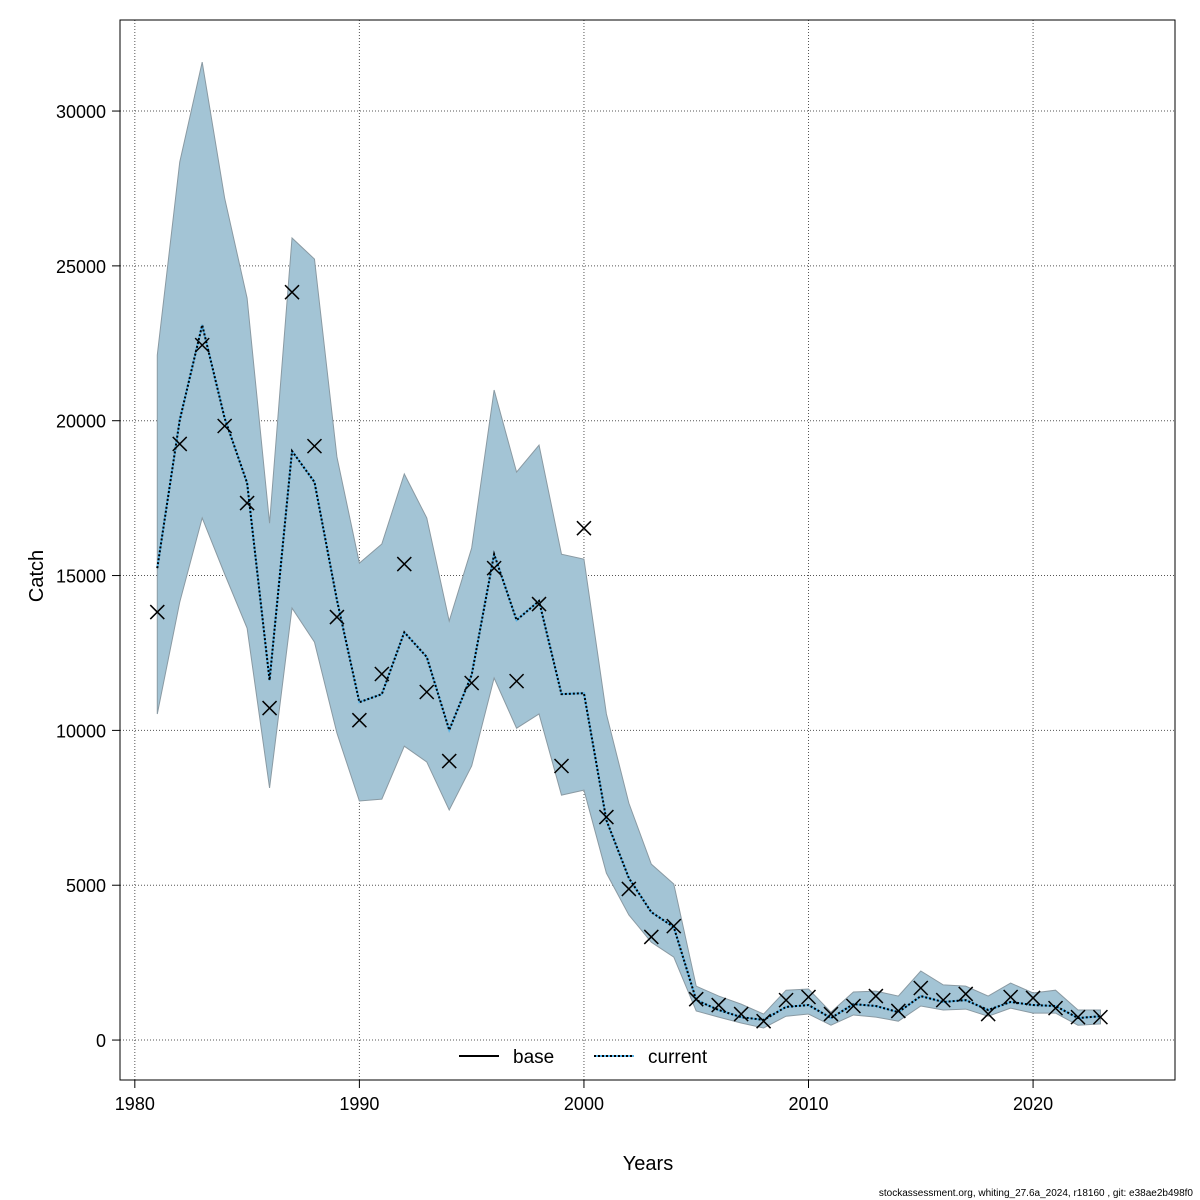 Image resolution: width=1200 pixels, height=1200 pixels. I want to click on x-axis-label: Years, so click(648, 1164).